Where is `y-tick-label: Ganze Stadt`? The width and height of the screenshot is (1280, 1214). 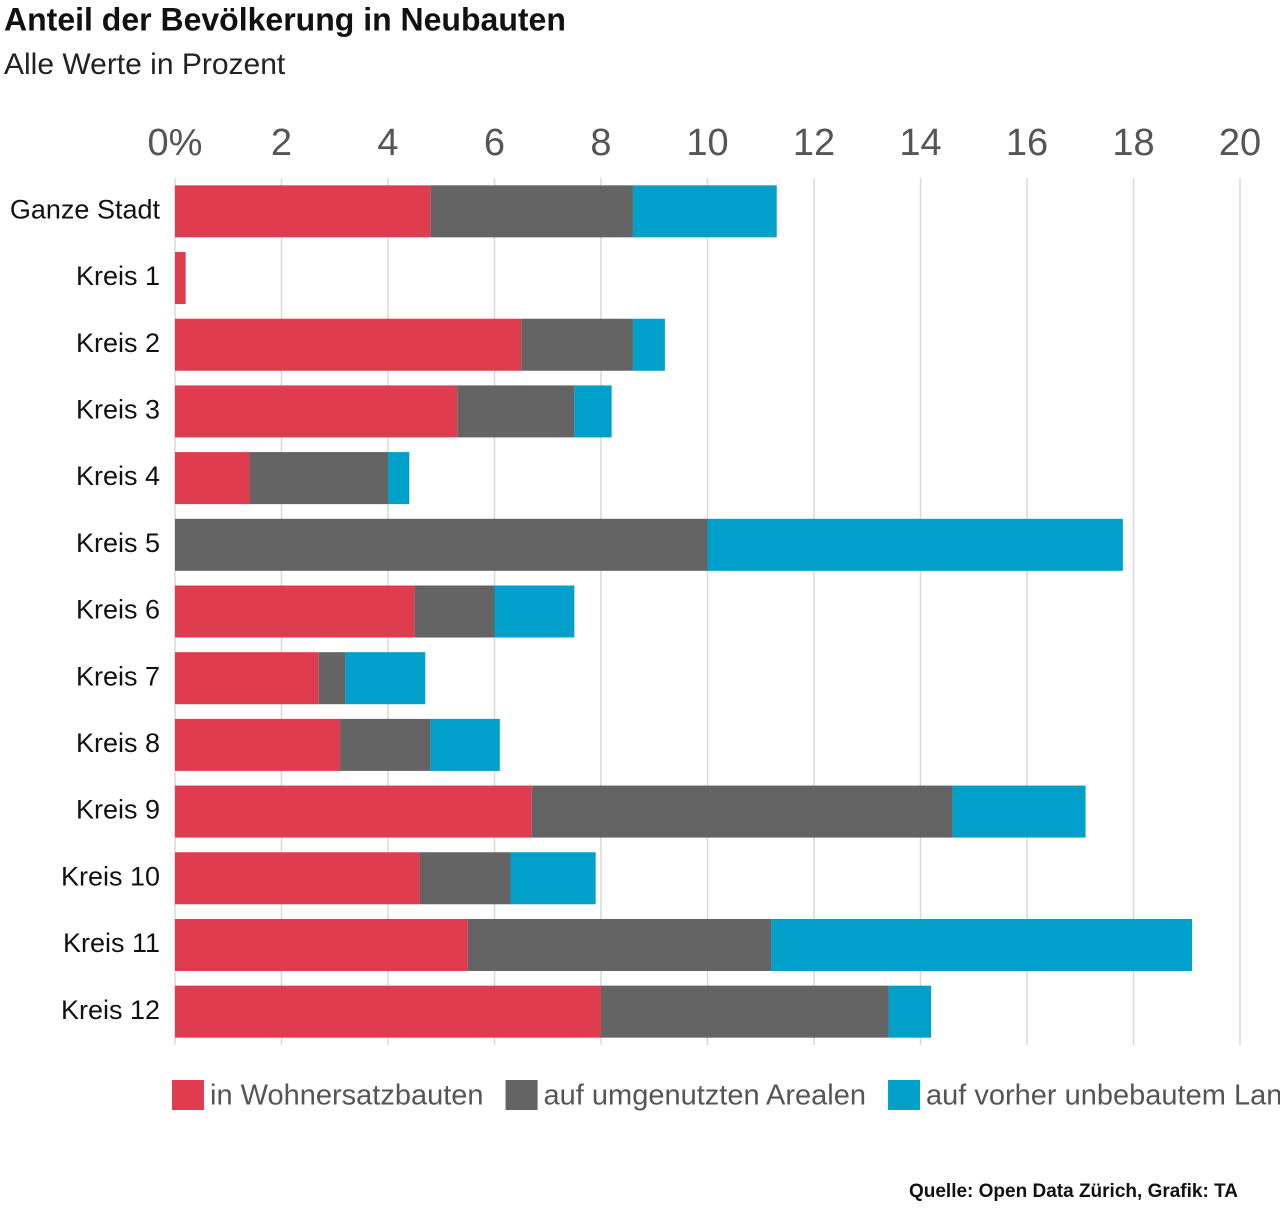 y-tick-label: Ganze Stadt is located at coordinates (85, 209).